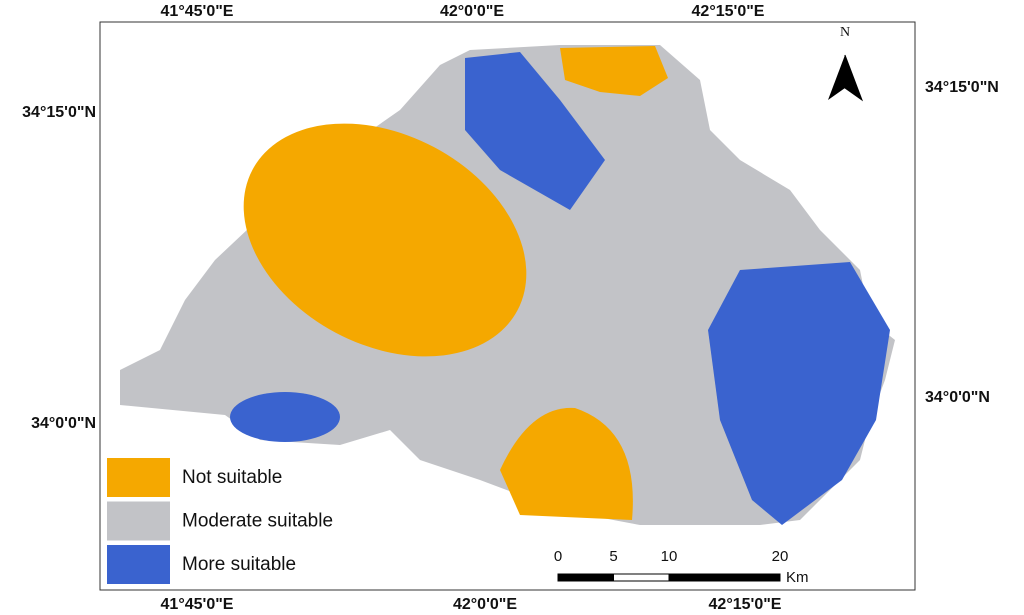 The image size is (1024, 615). Describe the element at coordinates (59, 112) in the screenshot. I see `left-coordinate: 34°15'0"N` at that location.